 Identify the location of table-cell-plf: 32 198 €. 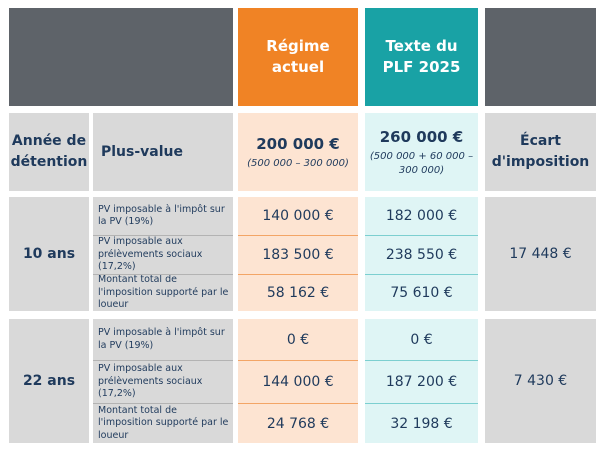
(421, 423).